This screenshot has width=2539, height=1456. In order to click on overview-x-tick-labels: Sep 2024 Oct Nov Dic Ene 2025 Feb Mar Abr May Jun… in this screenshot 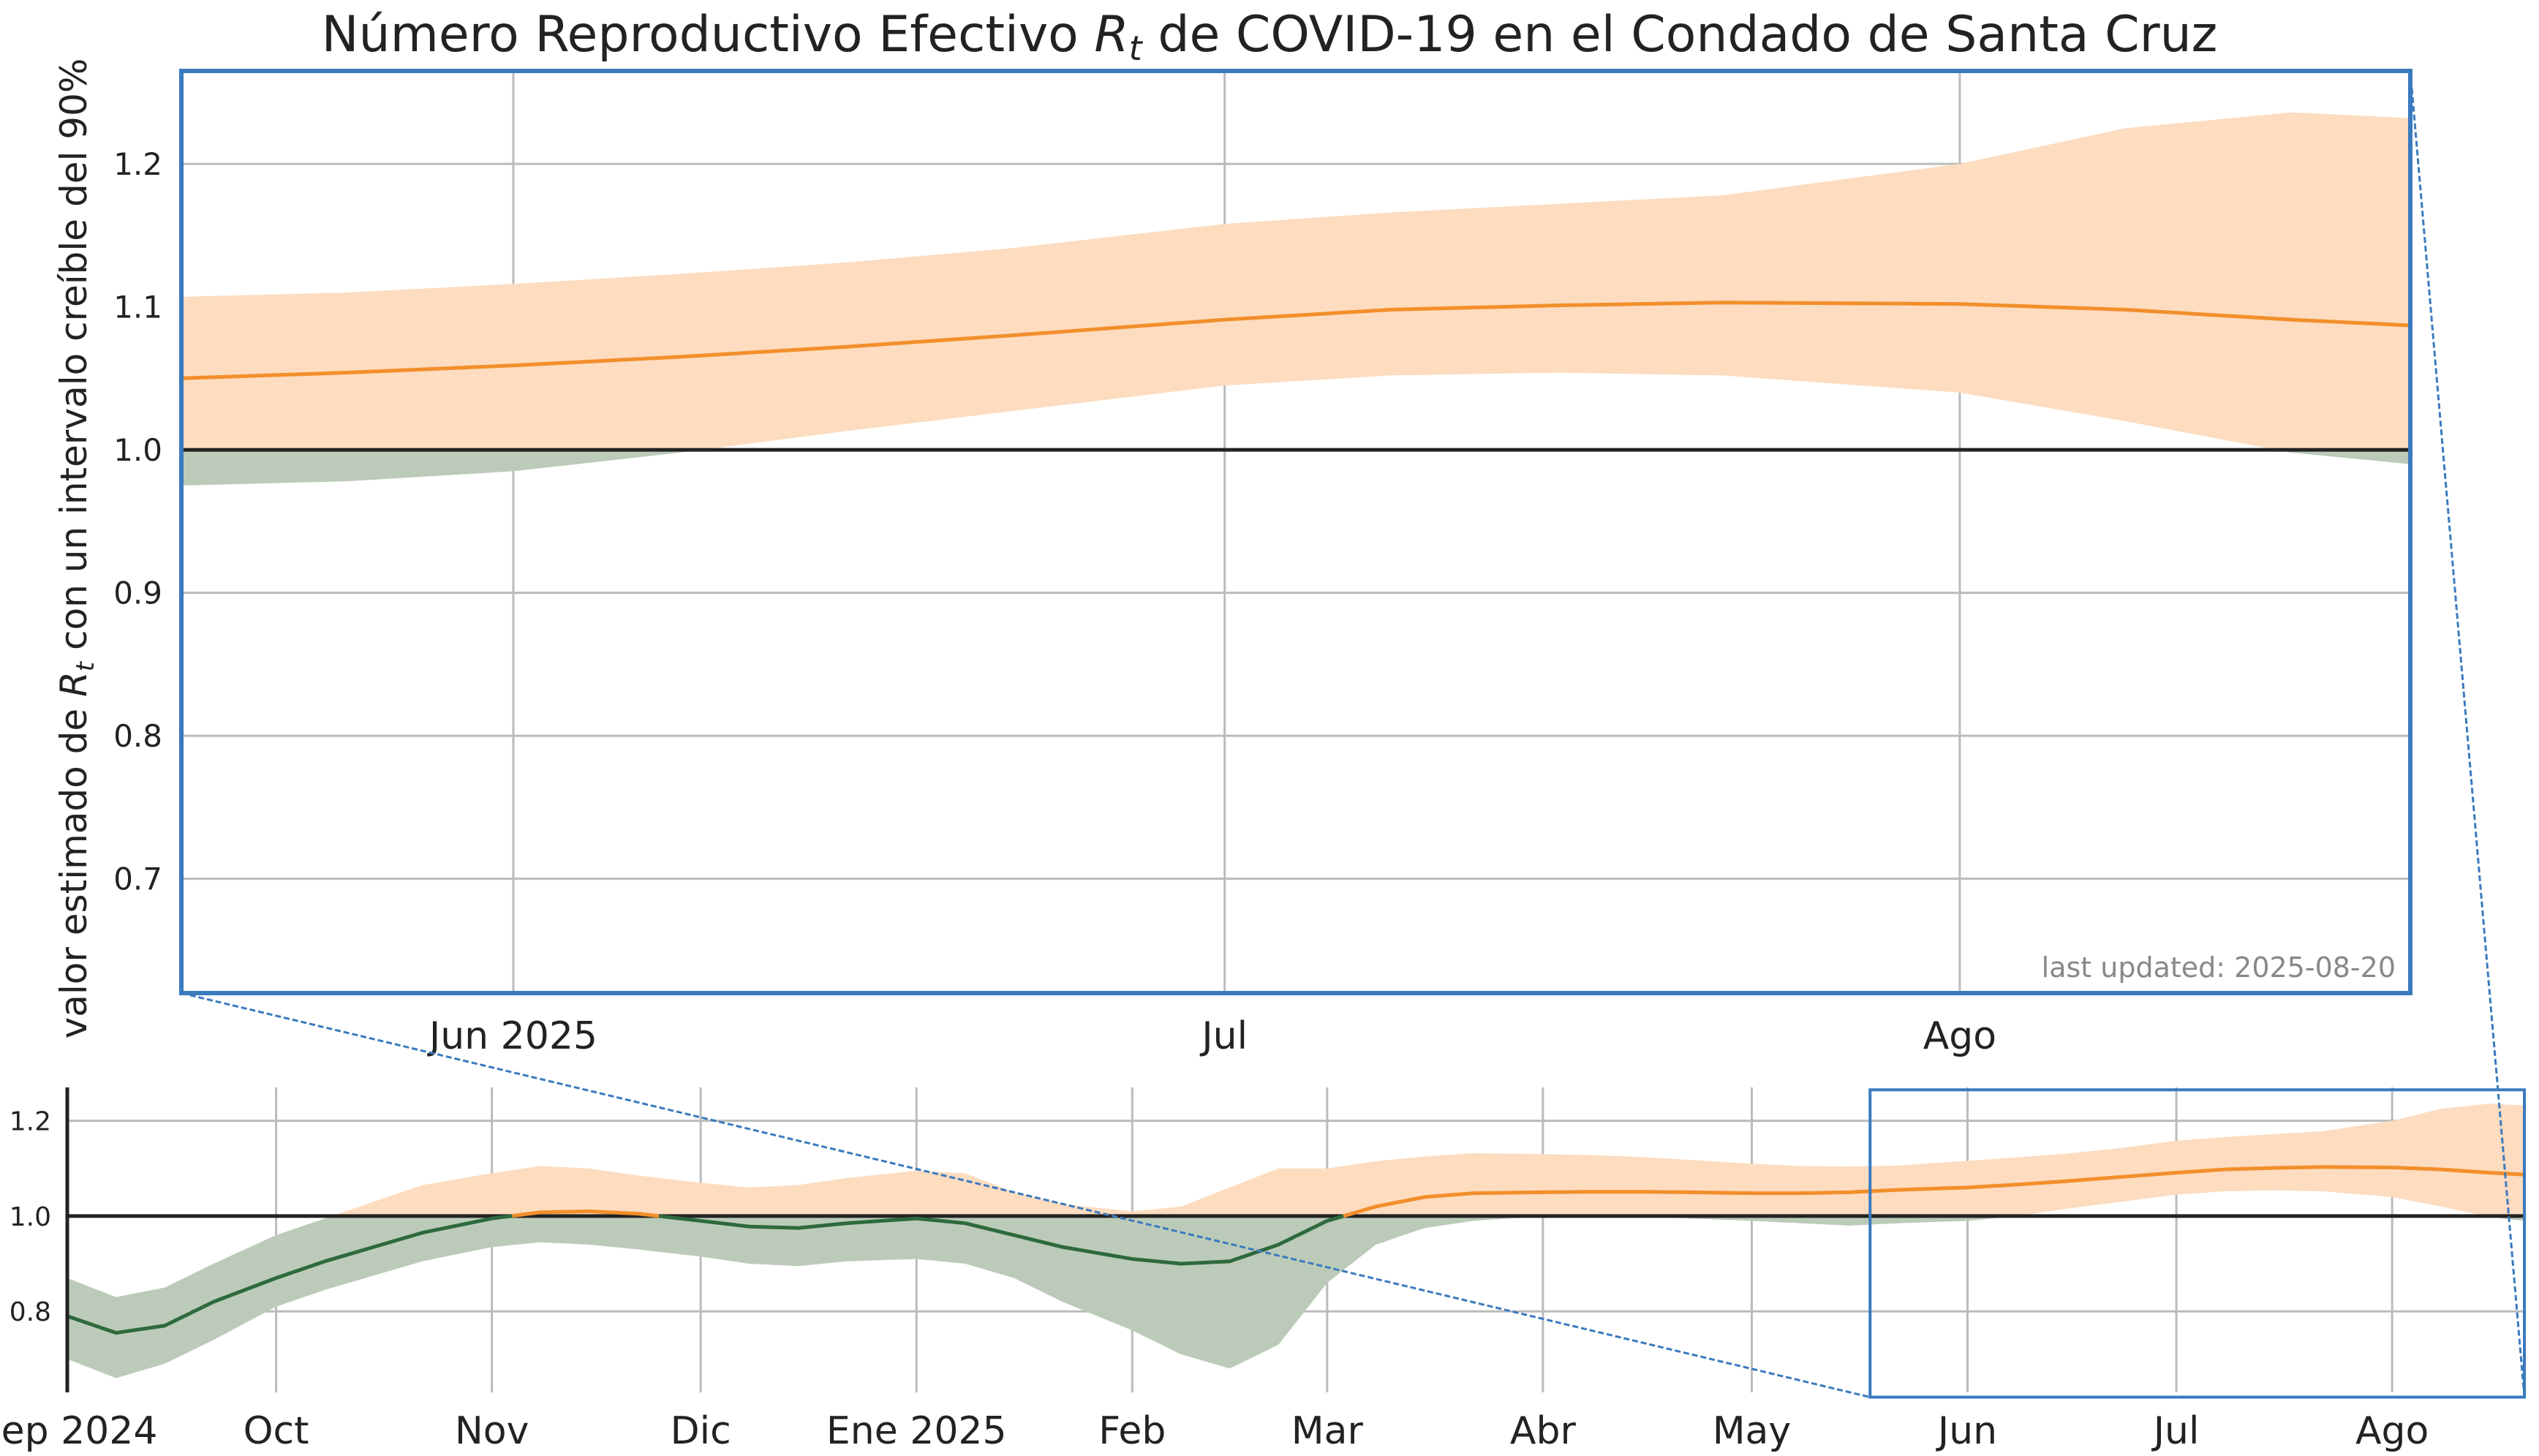, I will do `click(1214, 1431)`.